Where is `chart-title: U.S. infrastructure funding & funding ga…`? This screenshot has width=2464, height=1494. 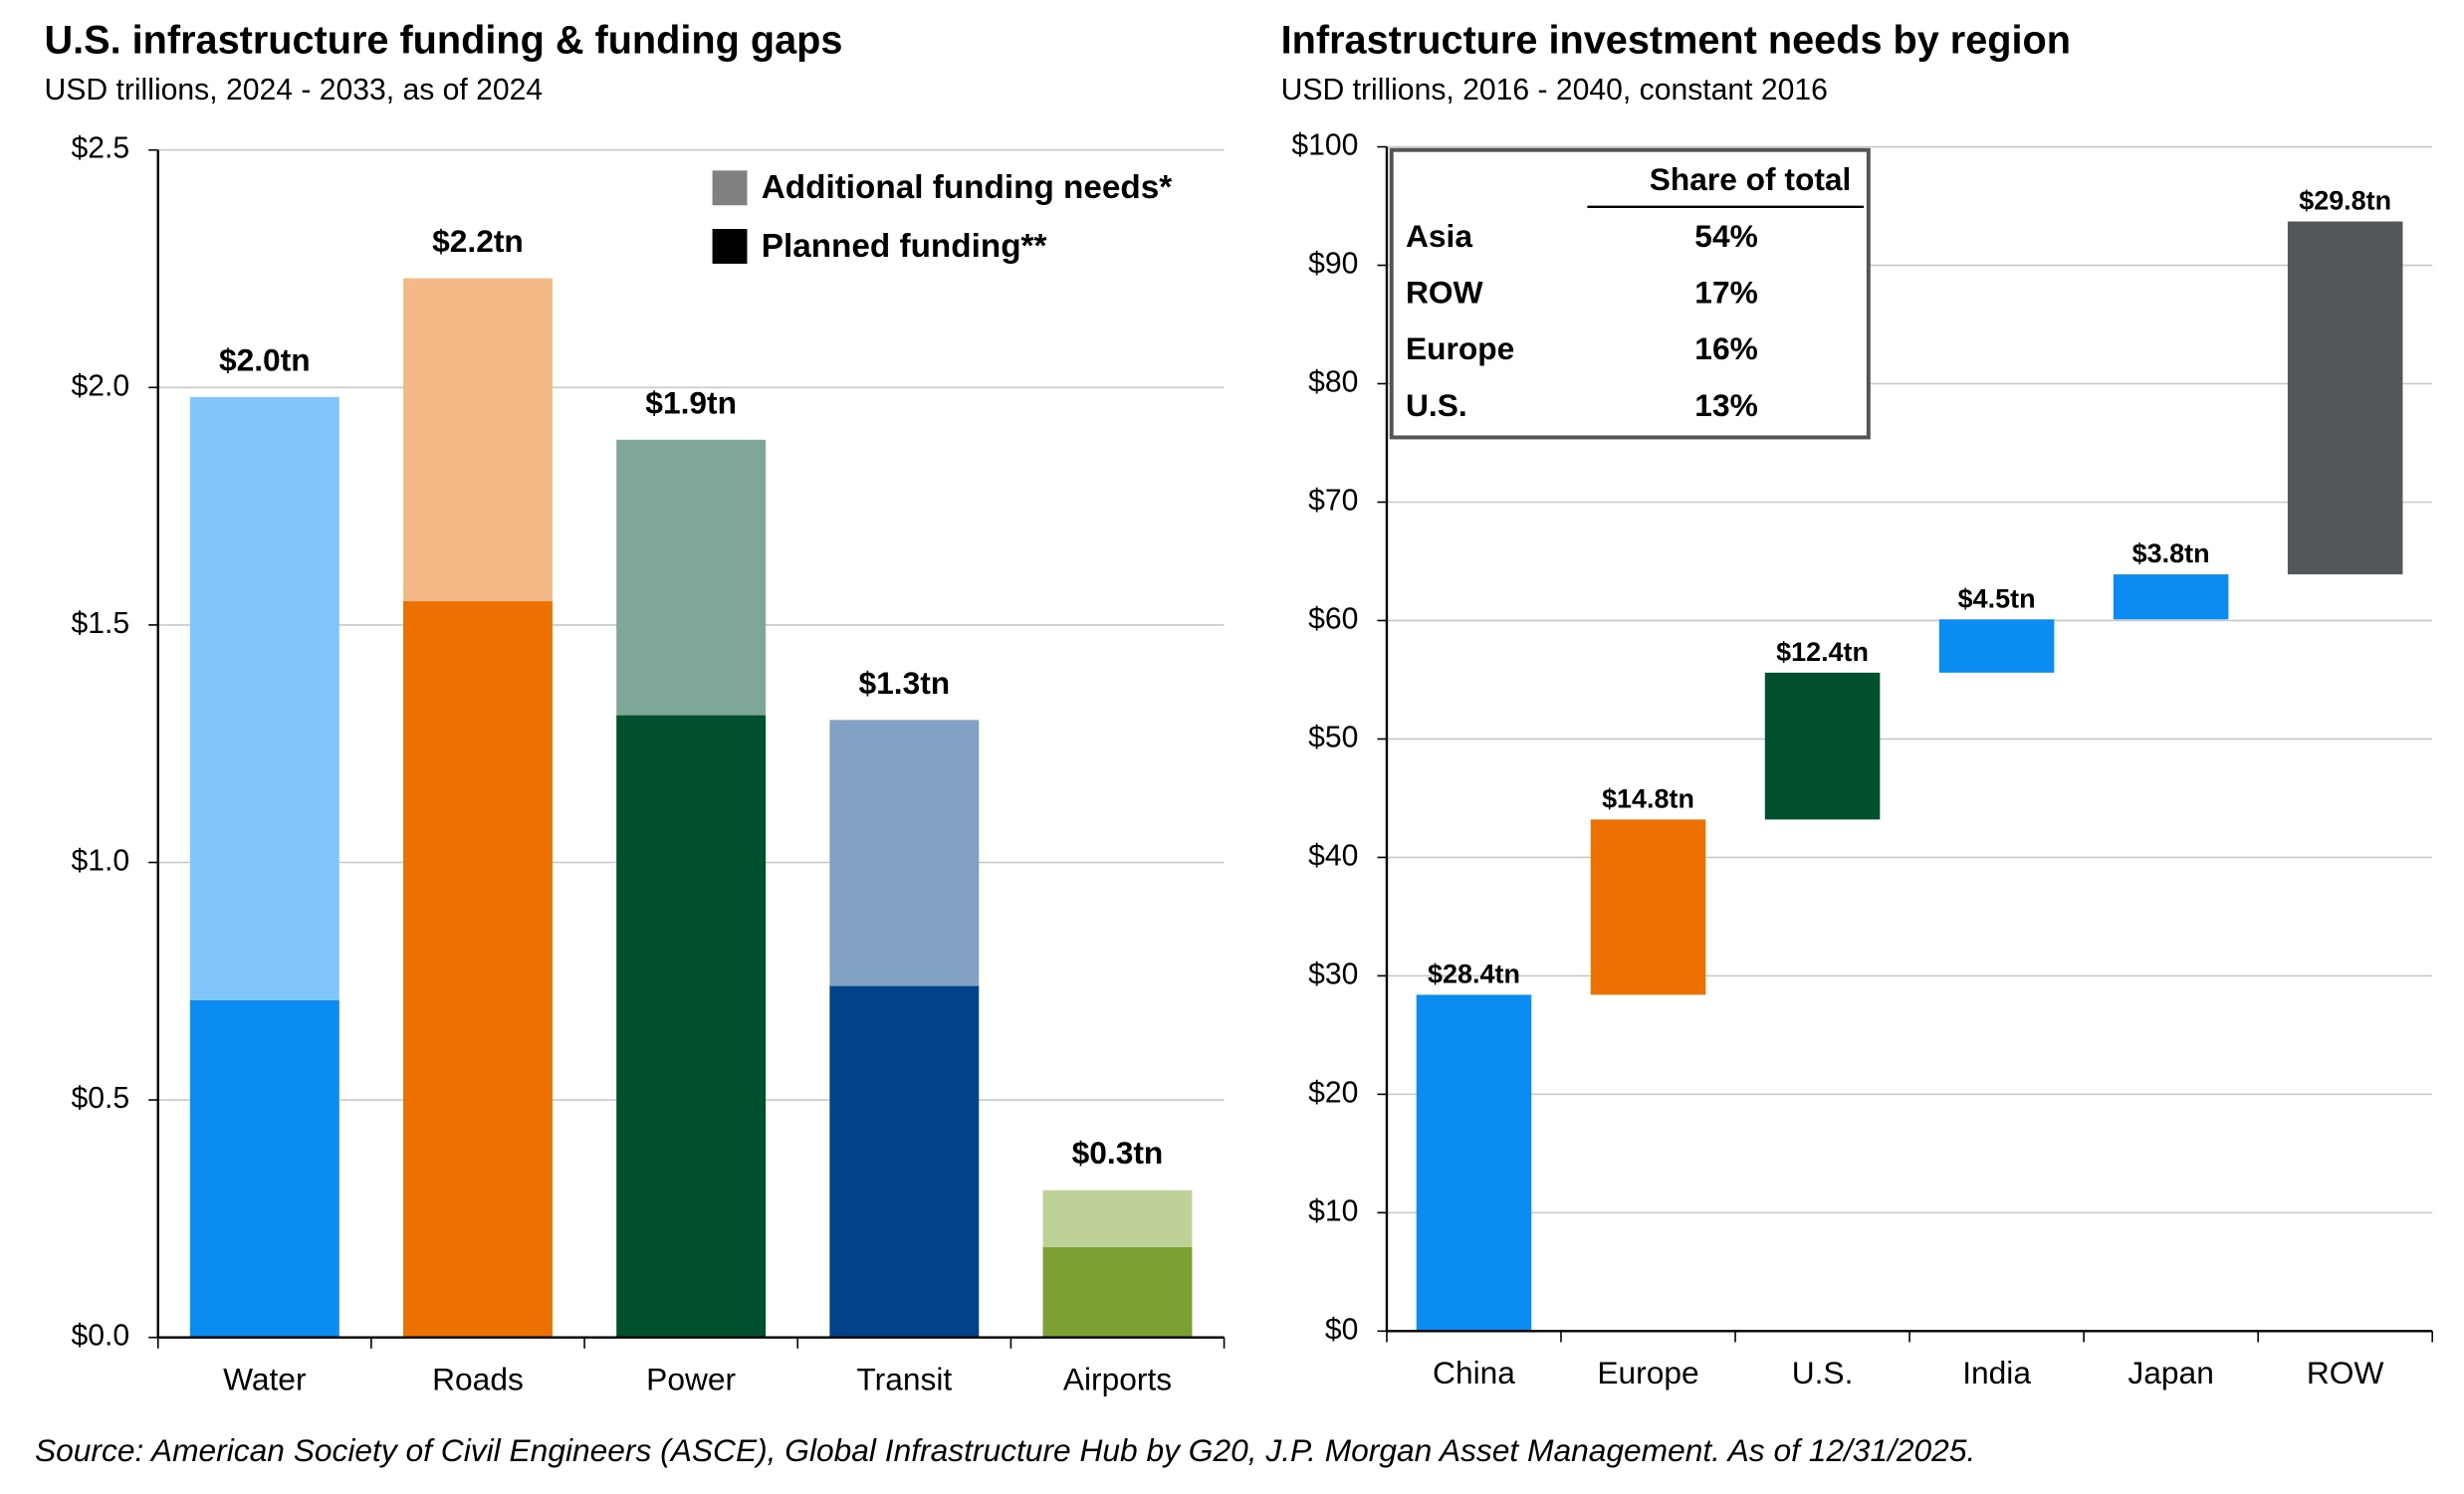
chart-title: U.S. infrastructure funding & funding ga… is located at coordinates (444, 40).